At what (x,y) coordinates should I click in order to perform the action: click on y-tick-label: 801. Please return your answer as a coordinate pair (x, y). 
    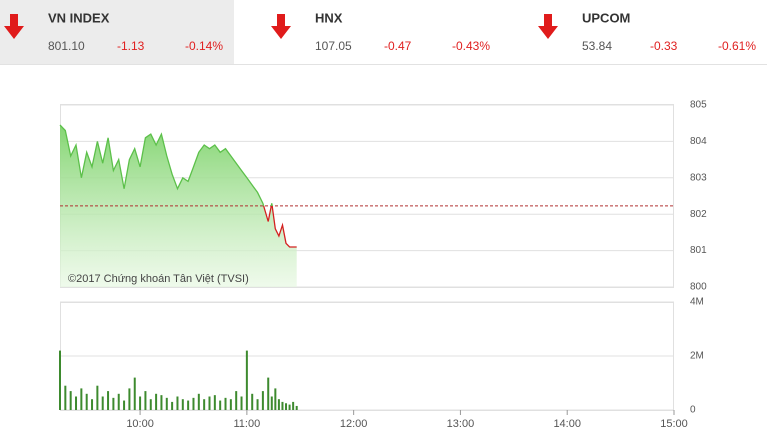
    Looking at the image, I should click on (698, 250).